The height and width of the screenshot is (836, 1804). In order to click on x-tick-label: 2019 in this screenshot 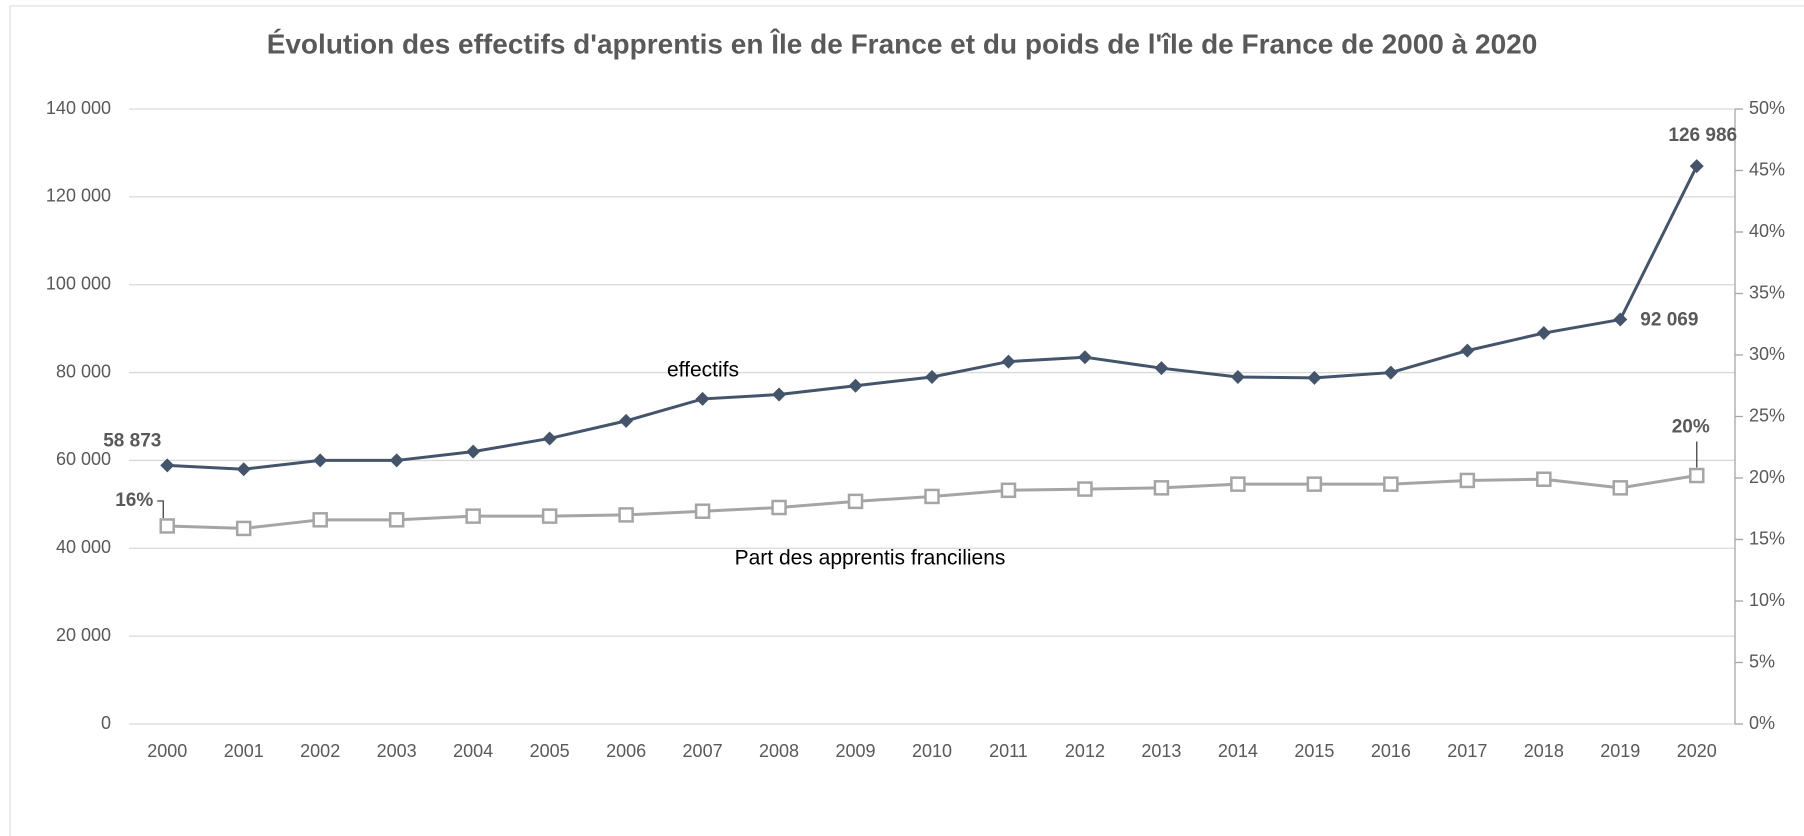, I will do `click(1620, 751)`.